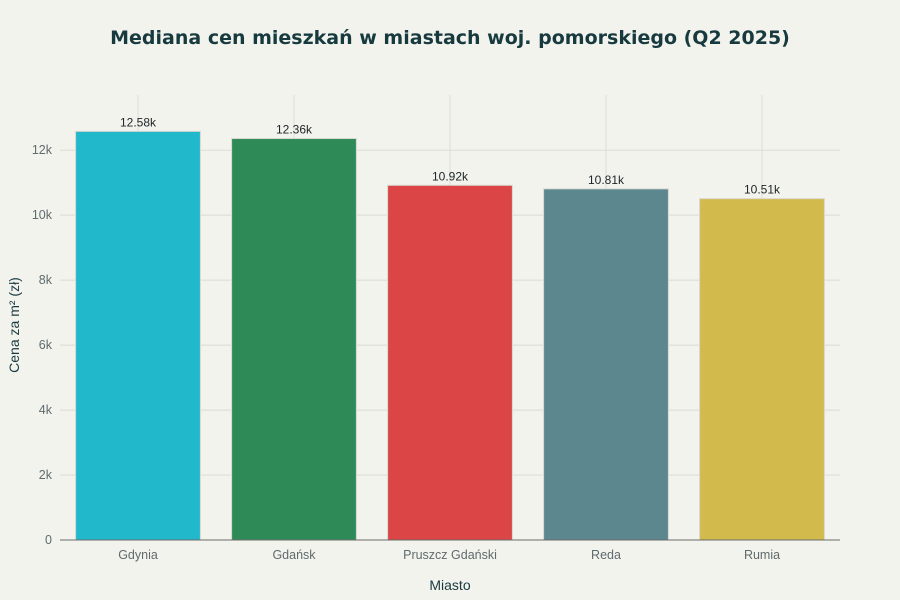 This screenshot has height=600, width=900. Describe the element at coordinates (762, 555) in the screenshot. I see `x-tick-label: Rumia` at that location.